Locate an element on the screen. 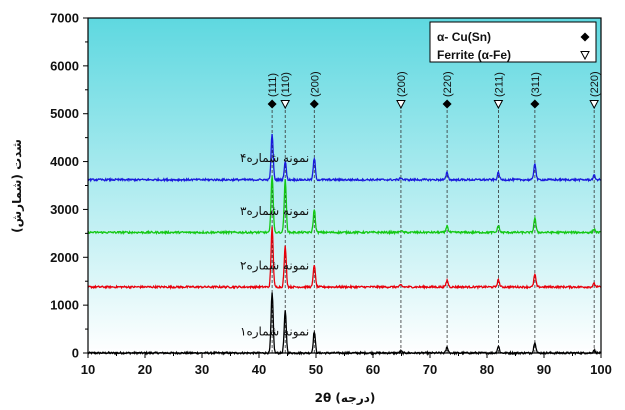 This screenshot has width=625, height=410. legend-label: Ferrite (α-Fe) is located at coordinates (474, 55).